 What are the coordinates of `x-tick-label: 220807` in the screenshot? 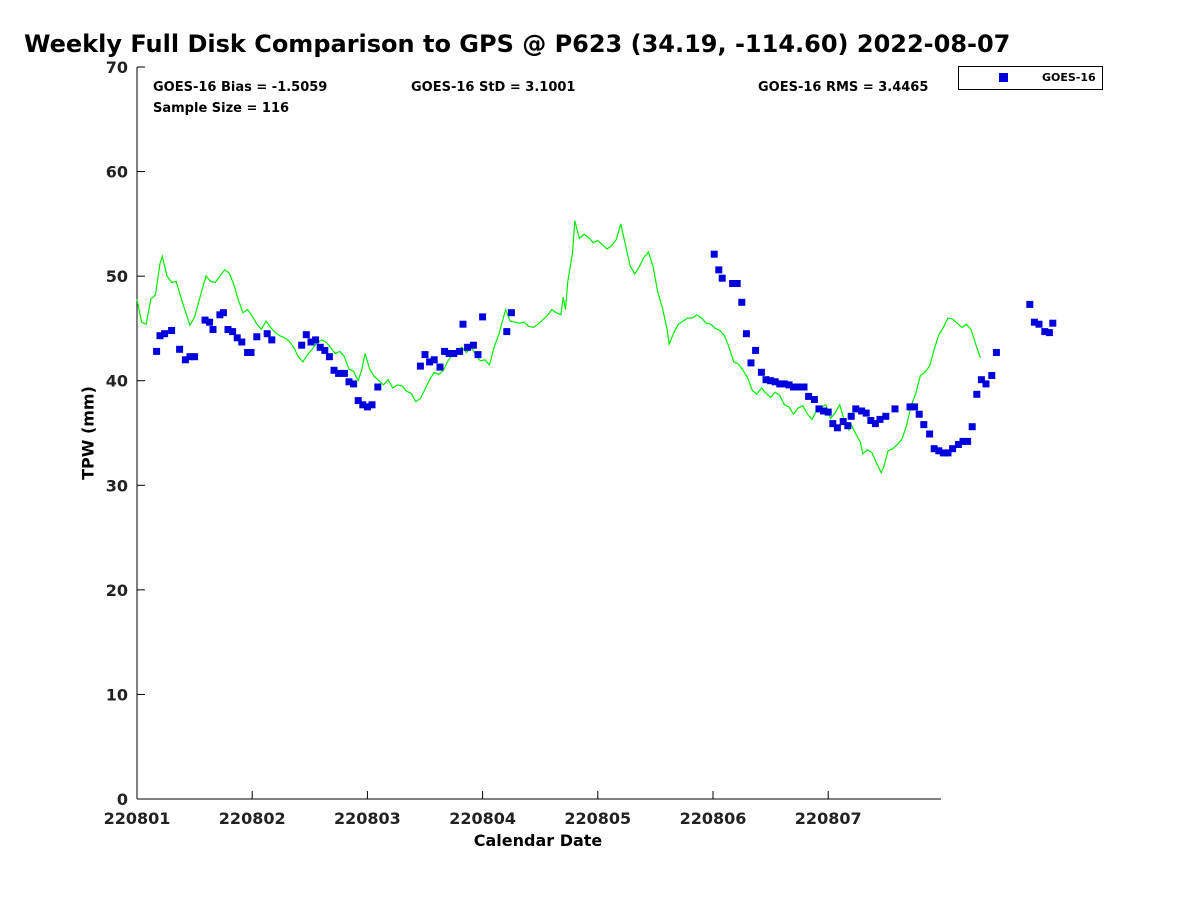 It's located at (828, 818).